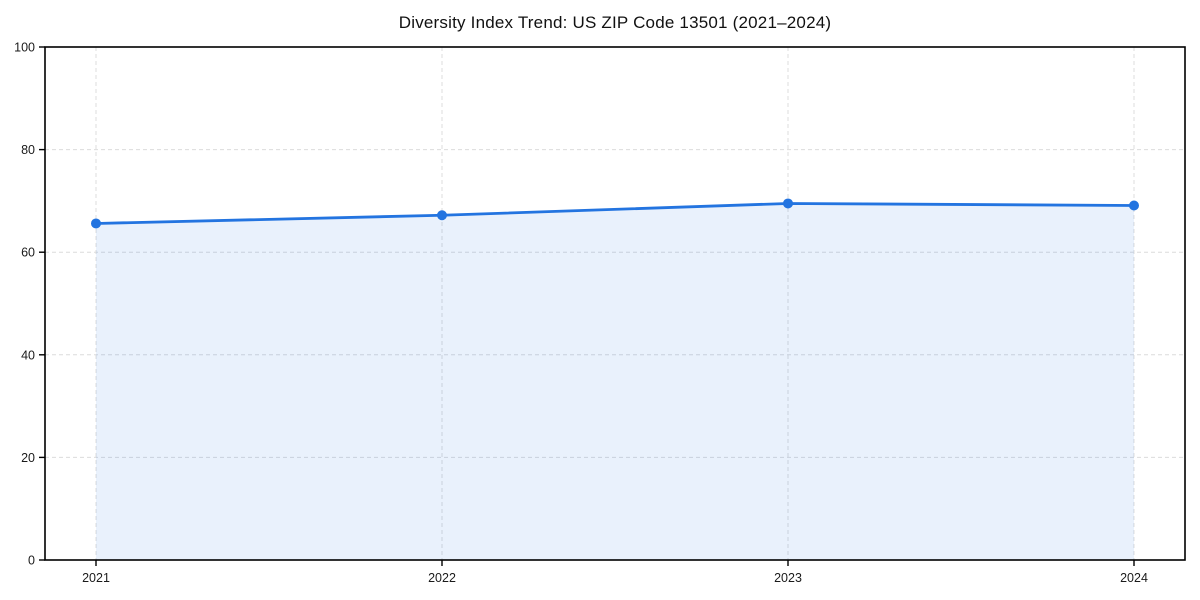 The width and height of the screenshot is (1200, 600). I want to click on x-tick-label-2021: 2021, so click(96, 578).